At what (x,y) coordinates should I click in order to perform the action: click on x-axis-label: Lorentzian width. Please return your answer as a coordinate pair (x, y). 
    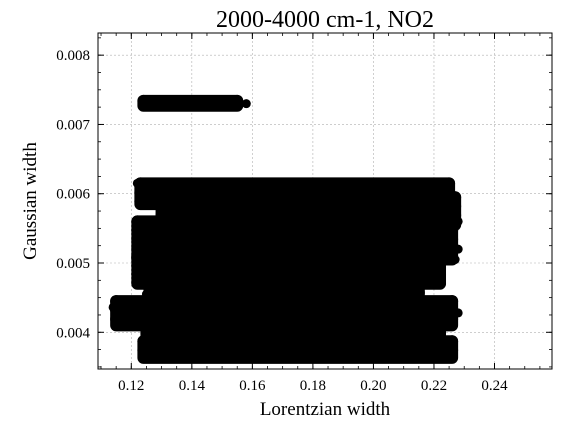
    Looking at the image, I should click on (325, 409).